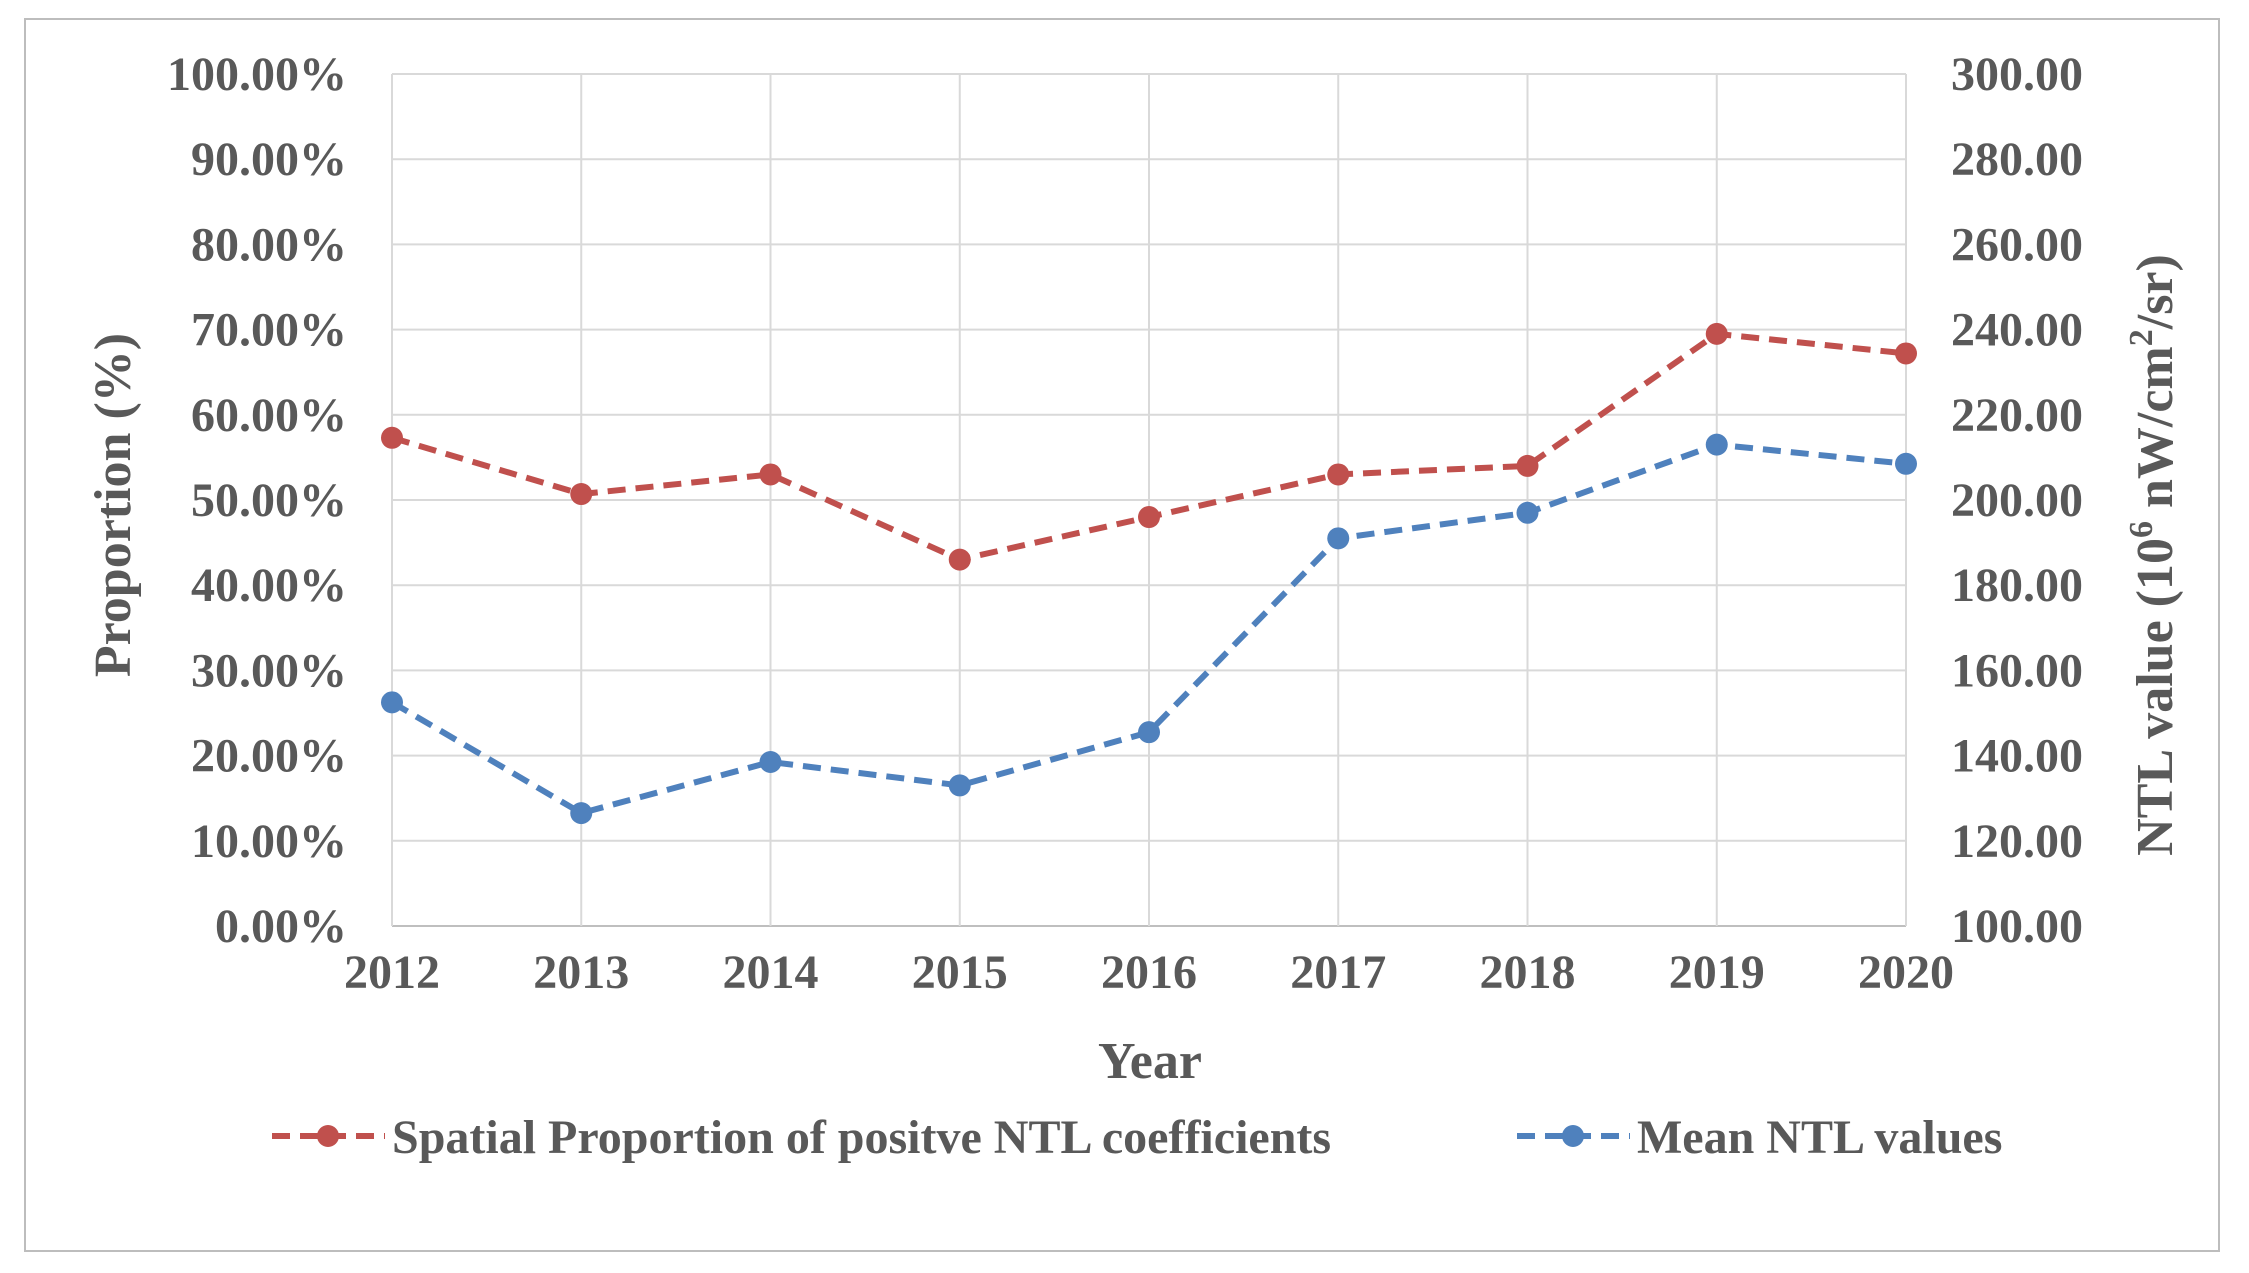 Image resolution: width=2249 pixels, height=1273 pixels. Describe the element at coordinates (2017, 159) in the screenshot. I see `y2-tick-label: 280.00` at that location.